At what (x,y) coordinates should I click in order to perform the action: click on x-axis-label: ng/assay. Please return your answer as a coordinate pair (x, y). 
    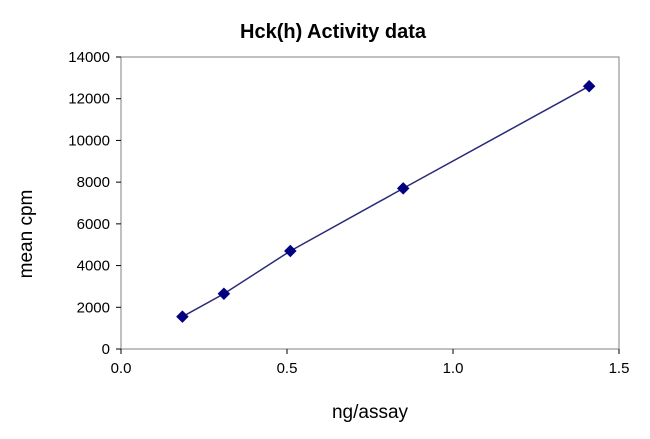
    Looking at the image, I should click on (370, 412).